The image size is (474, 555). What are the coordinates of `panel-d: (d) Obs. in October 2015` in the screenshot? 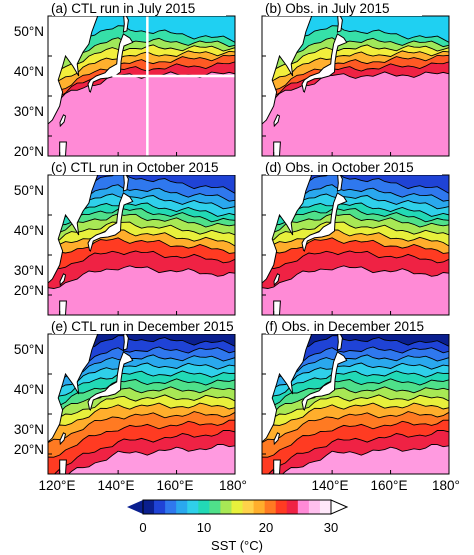 It's located at (355, 237).